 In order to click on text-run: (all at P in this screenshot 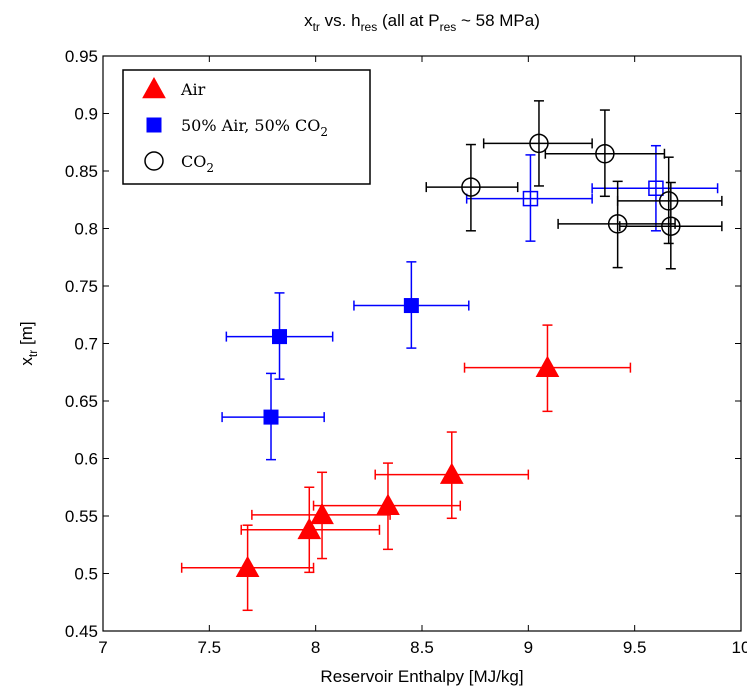, I will do `click(408, 20)`.